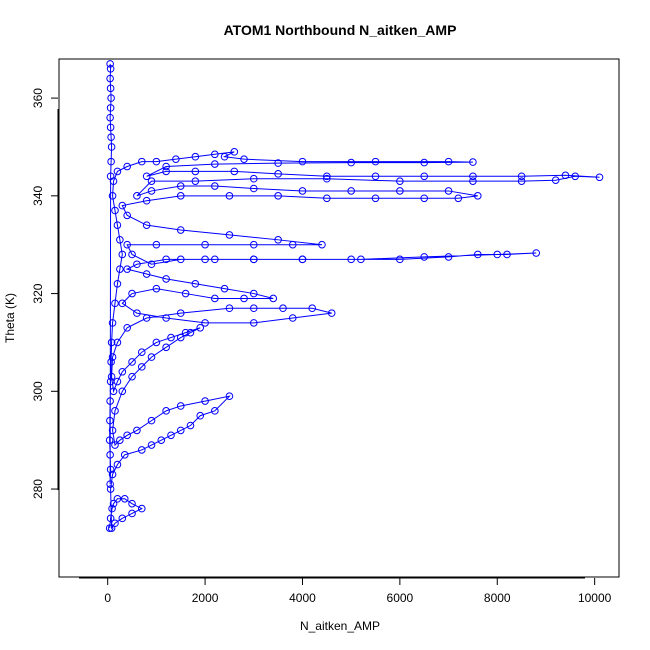 Image resolution: width=650 pixels, height=650 pixels. What do you see at coordinates (497, 598) in the screenshot?
I see `x-tick-label: 8000` at bounding box center [497, 598].